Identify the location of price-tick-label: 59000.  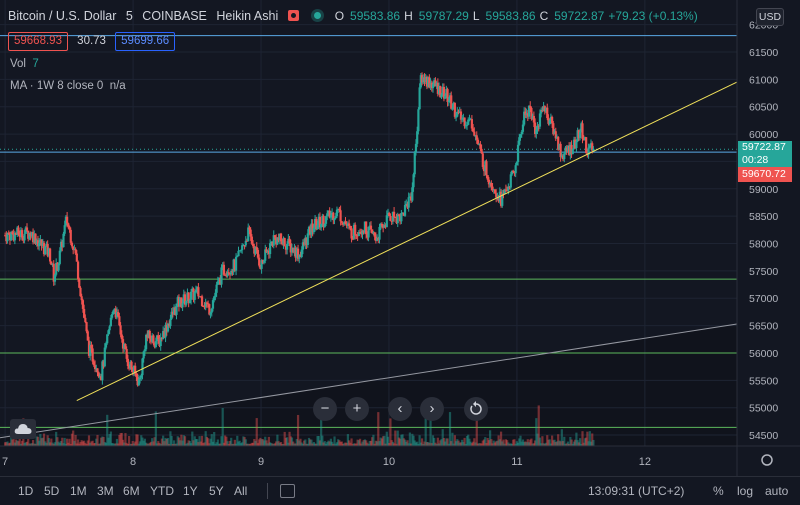
(763, 190).